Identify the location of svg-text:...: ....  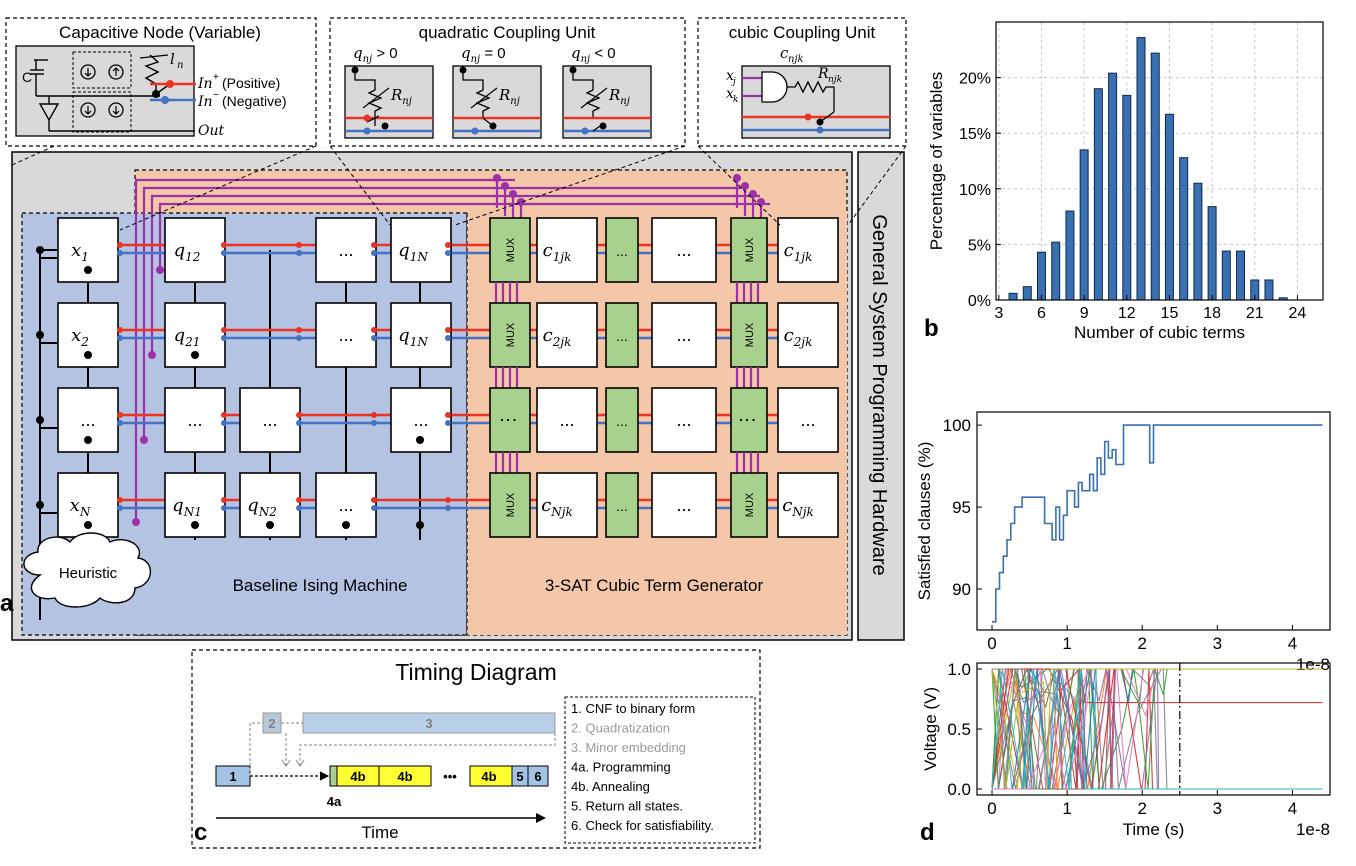
(622, 421).